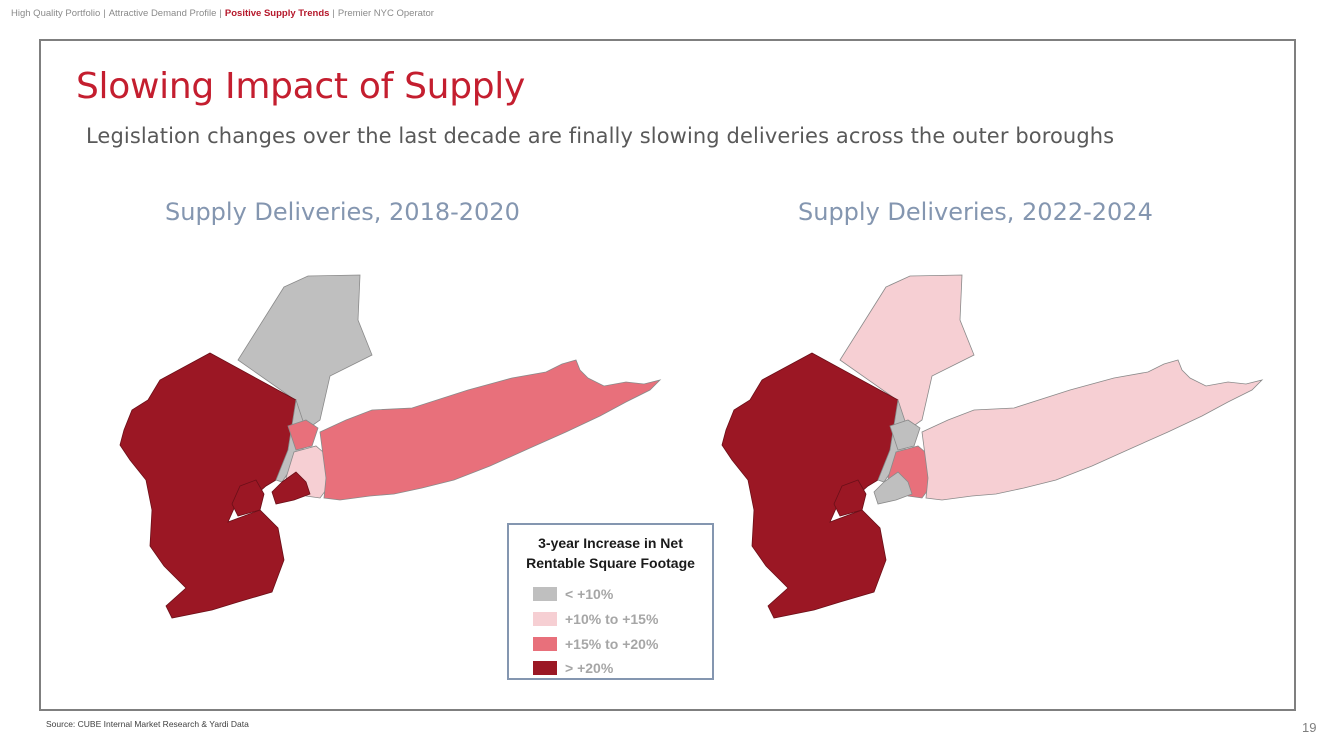  Describe the element at coordinates (56, 13) in the screenshot. I see `breadcrumb-item: High Quality Portfolio` at that location.